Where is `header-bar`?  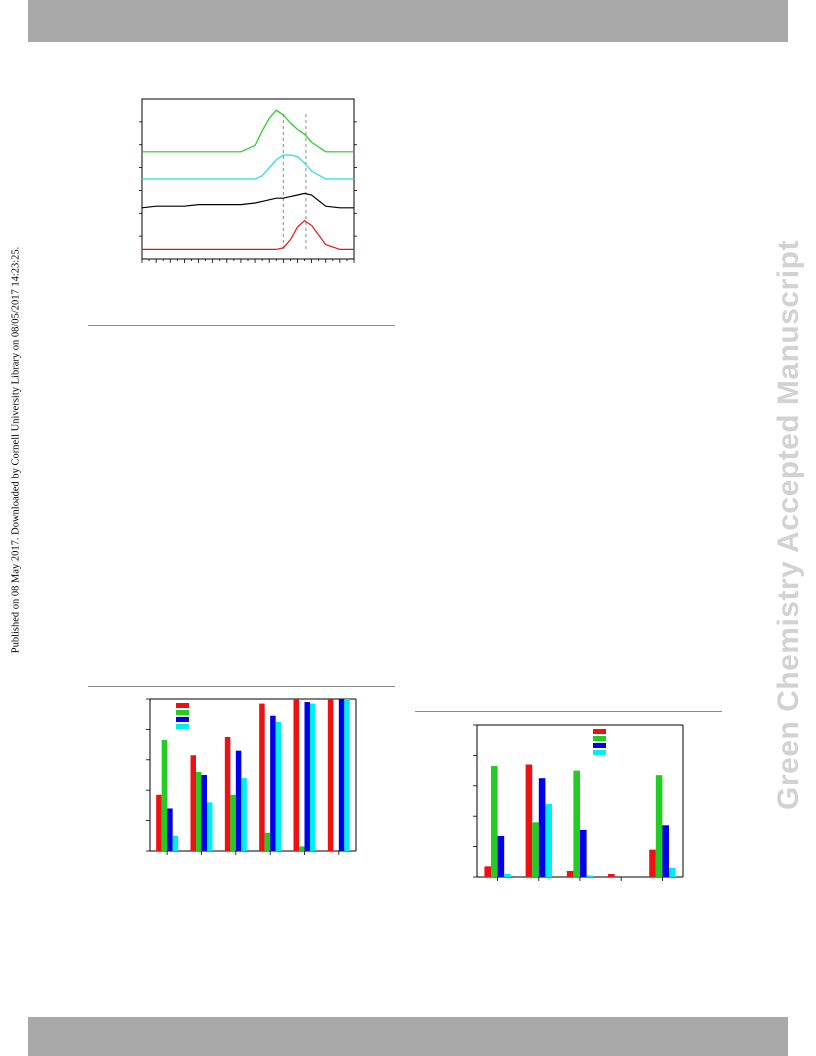 header-bar is located at coordinates (408, 21).